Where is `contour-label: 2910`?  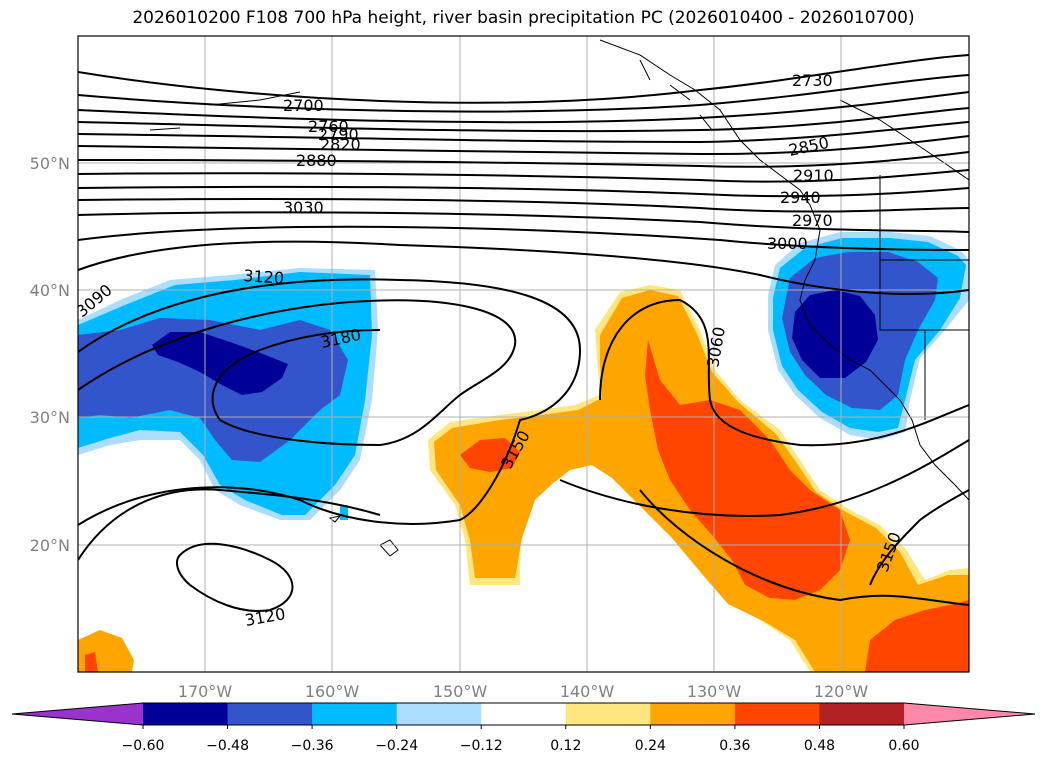
contour-label: 2910 is located at coordinates (813, 175).